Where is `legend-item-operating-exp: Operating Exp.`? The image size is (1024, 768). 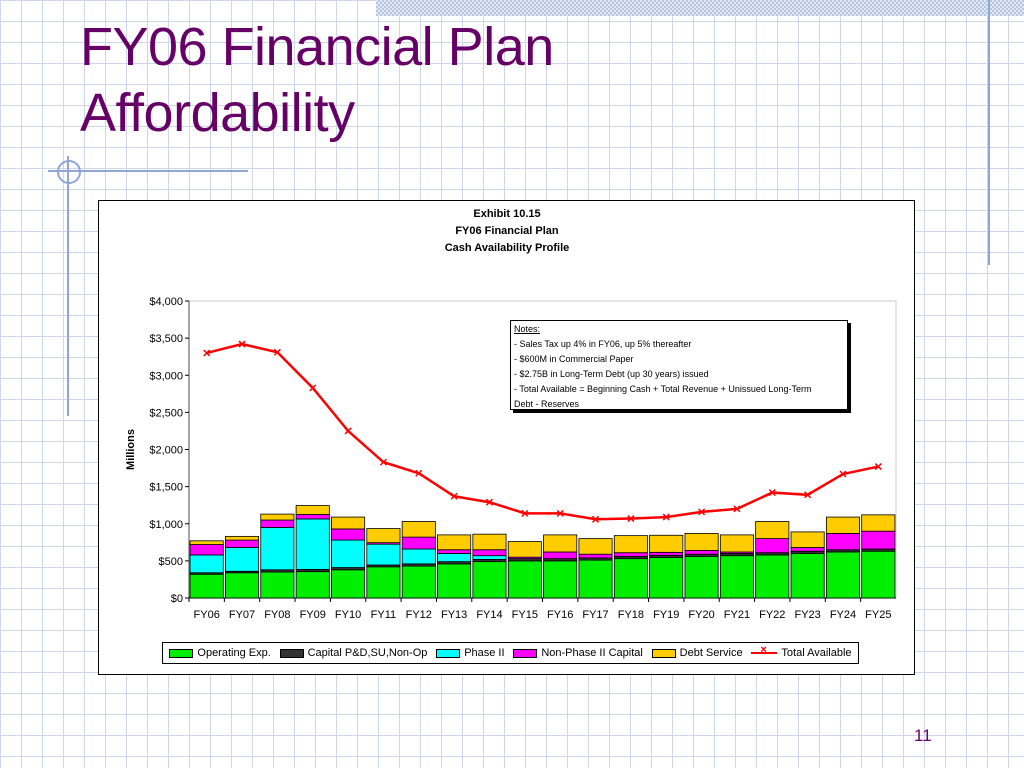 legend-item-operating-exp: Operating Exp. is located at coordinates (220, 653).